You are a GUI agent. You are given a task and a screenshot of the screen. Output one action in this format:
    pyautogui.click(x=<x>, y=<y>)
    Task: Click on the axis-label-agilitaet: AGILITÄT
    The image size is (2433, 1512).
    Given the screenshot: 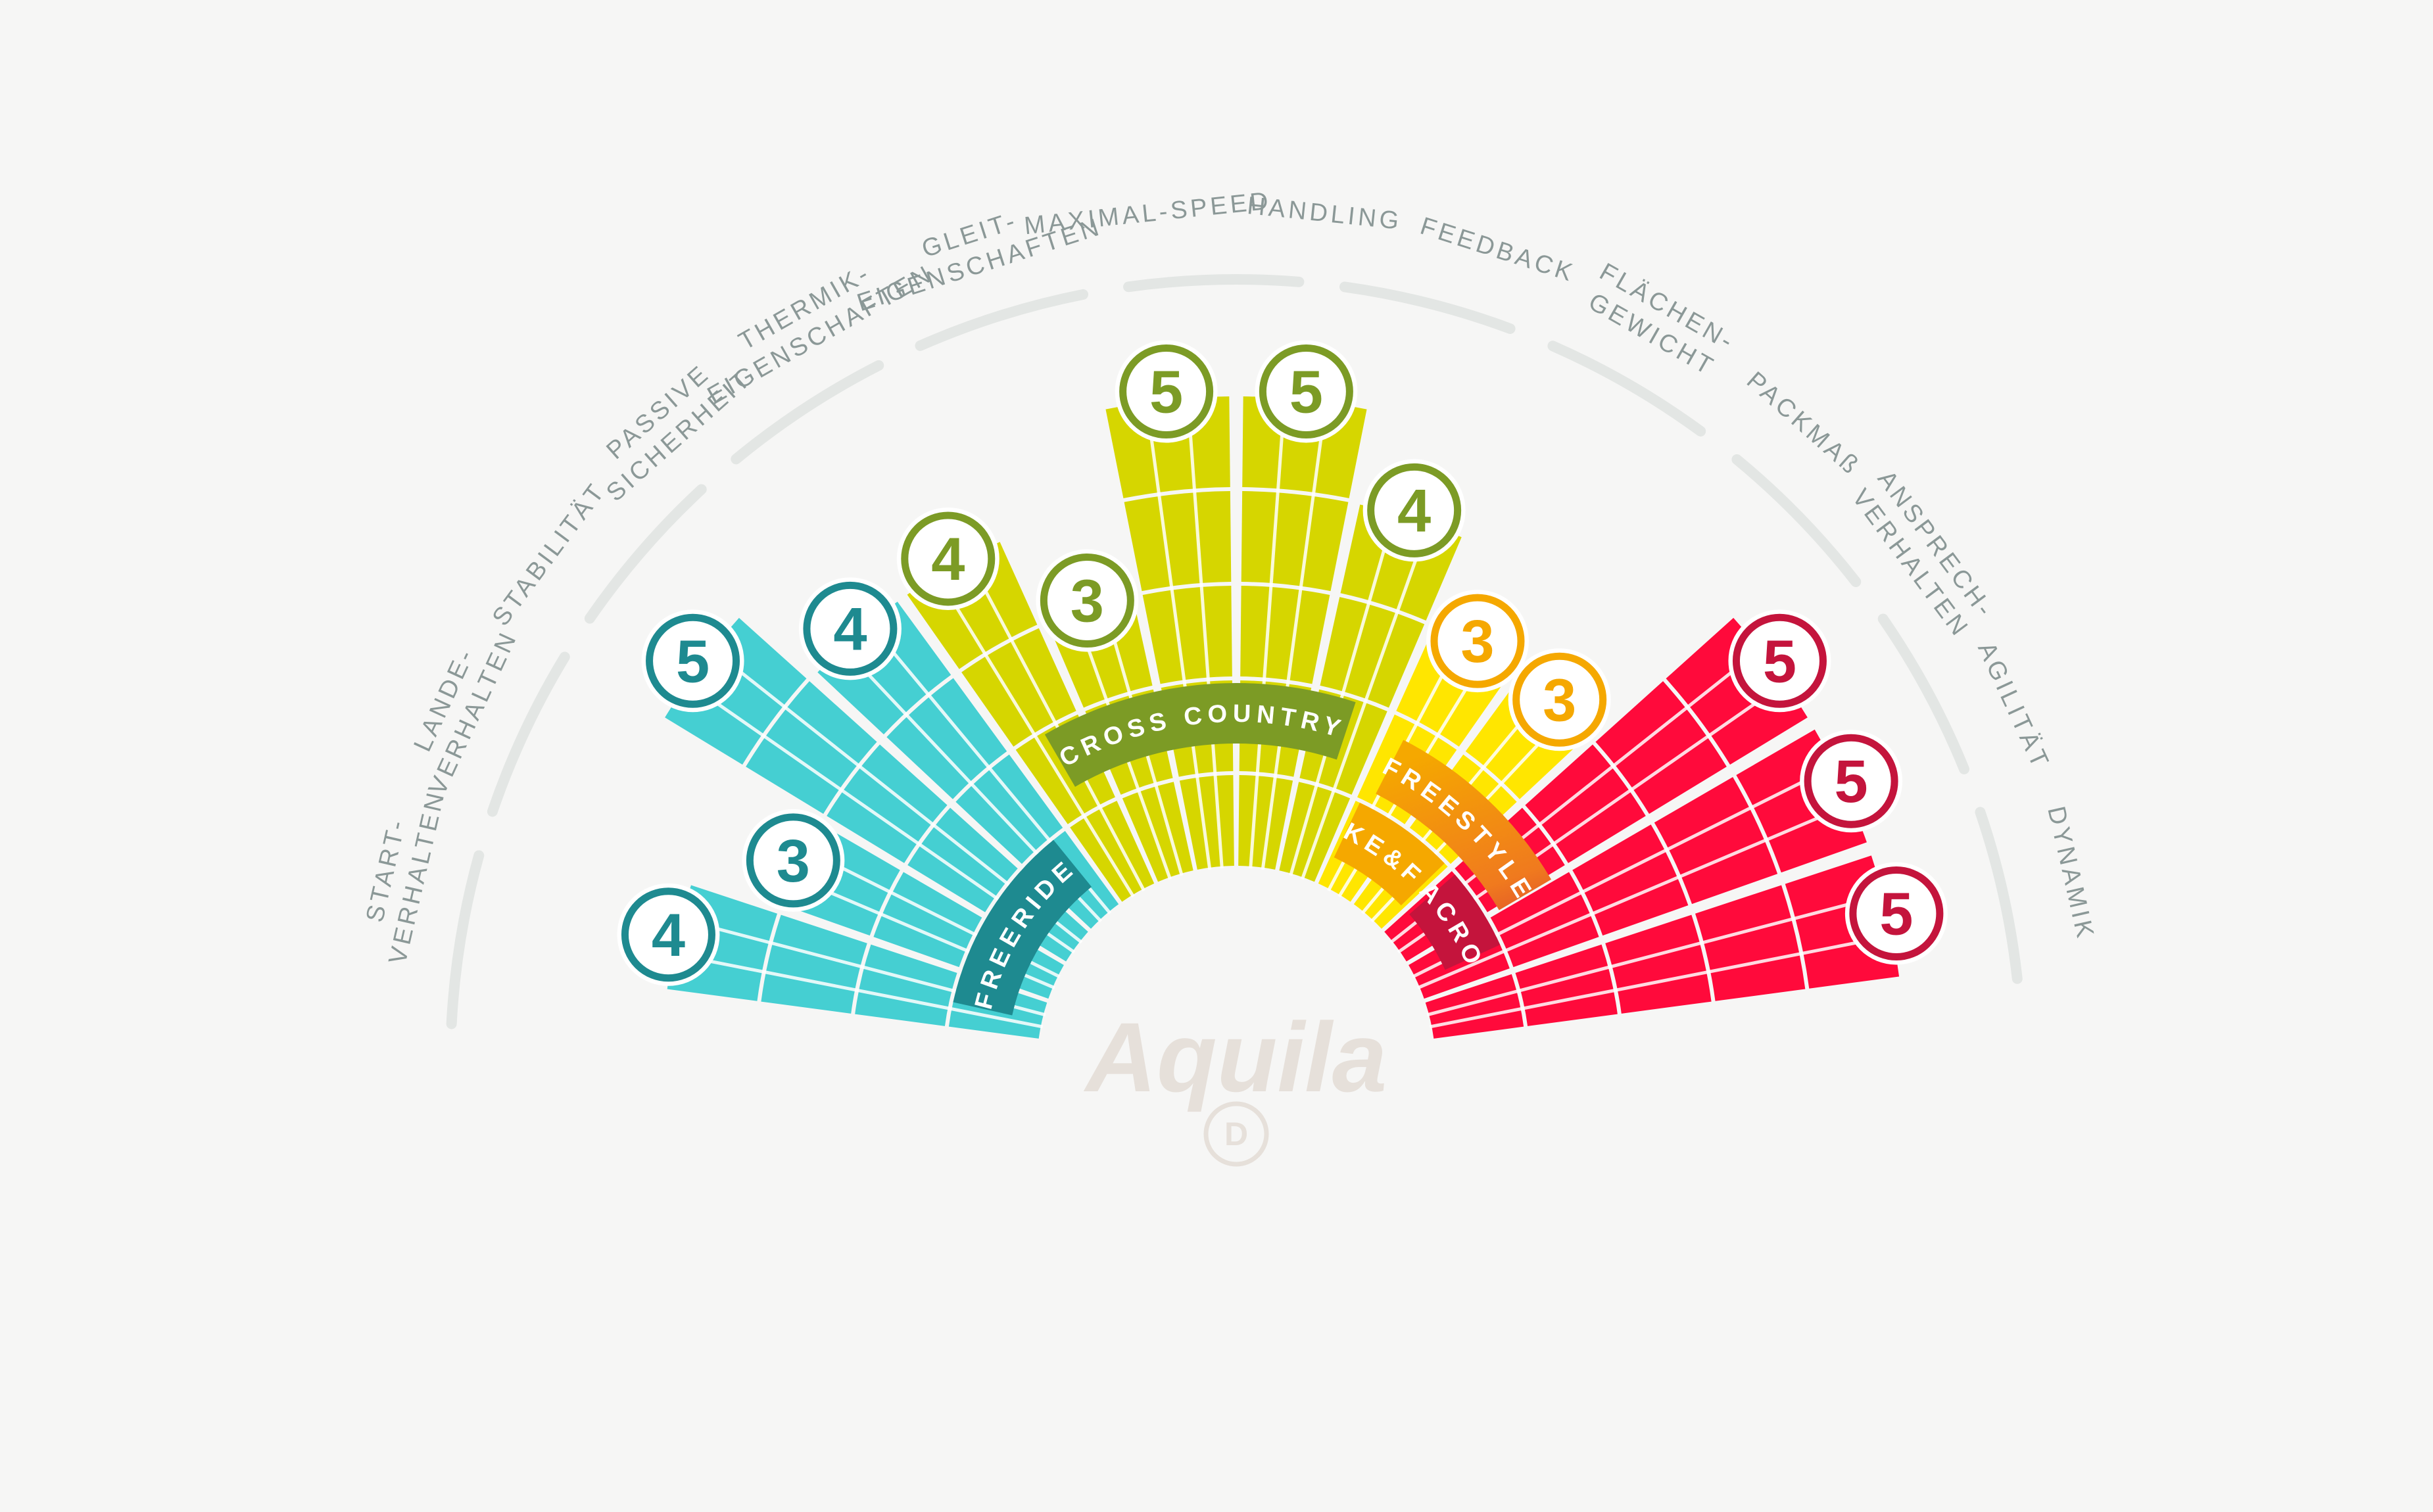 What is the action you would take?
    pyautogui.click(x=2013, y=706)
    